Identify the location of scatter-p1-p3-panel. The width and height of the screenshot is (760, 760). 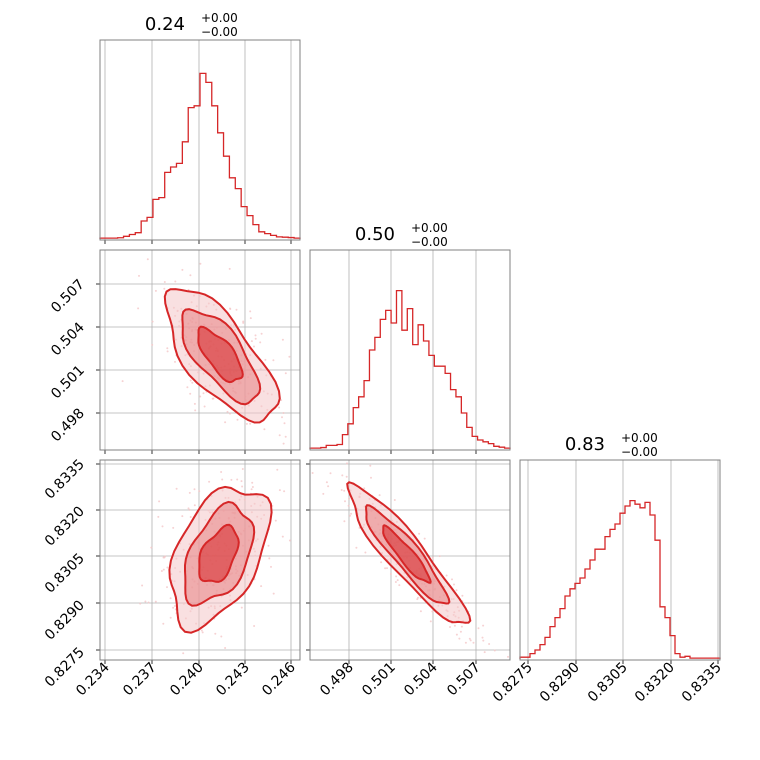
(198, 561).